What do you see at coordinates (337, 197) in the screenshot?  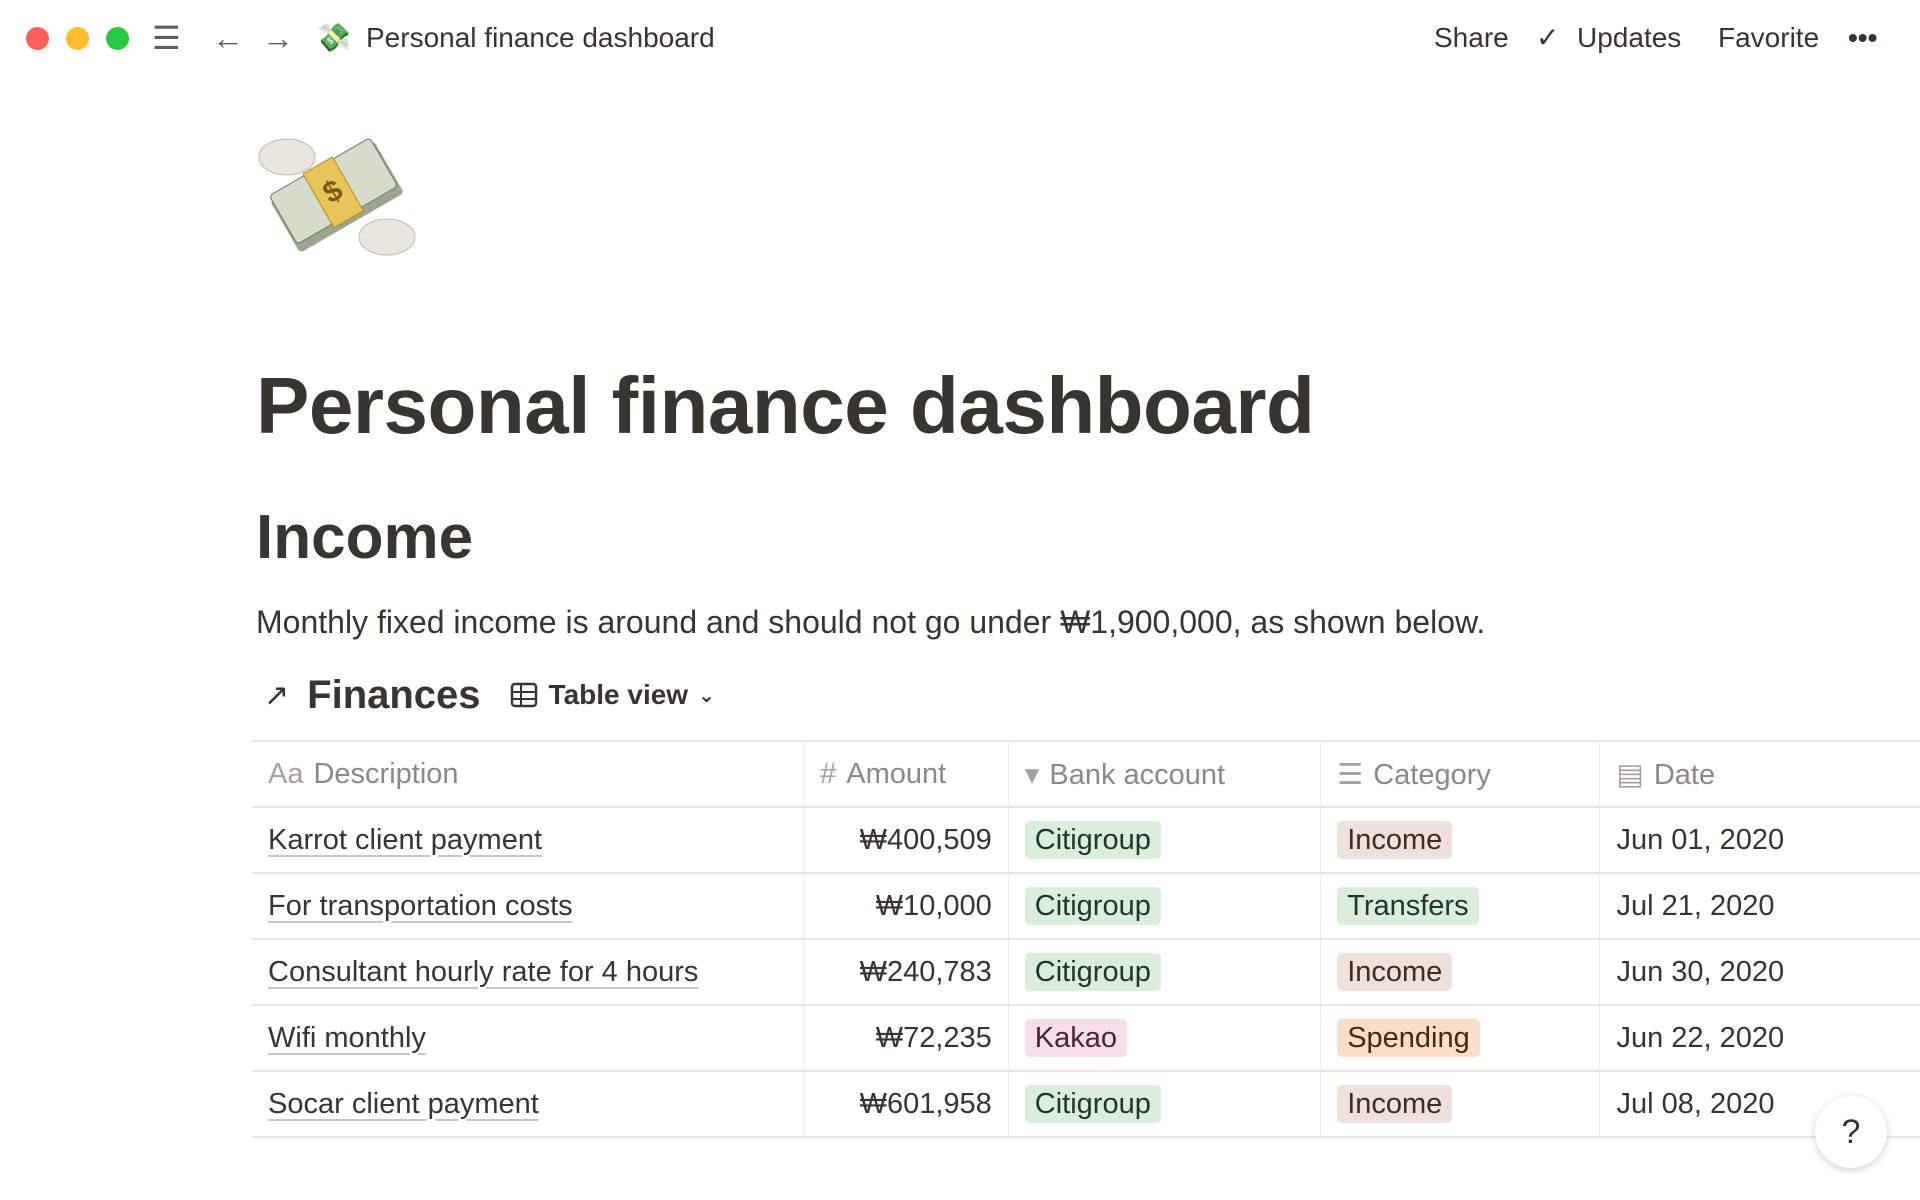 I see `money-with-wings-icon: $` at bounding box center [337, 197].